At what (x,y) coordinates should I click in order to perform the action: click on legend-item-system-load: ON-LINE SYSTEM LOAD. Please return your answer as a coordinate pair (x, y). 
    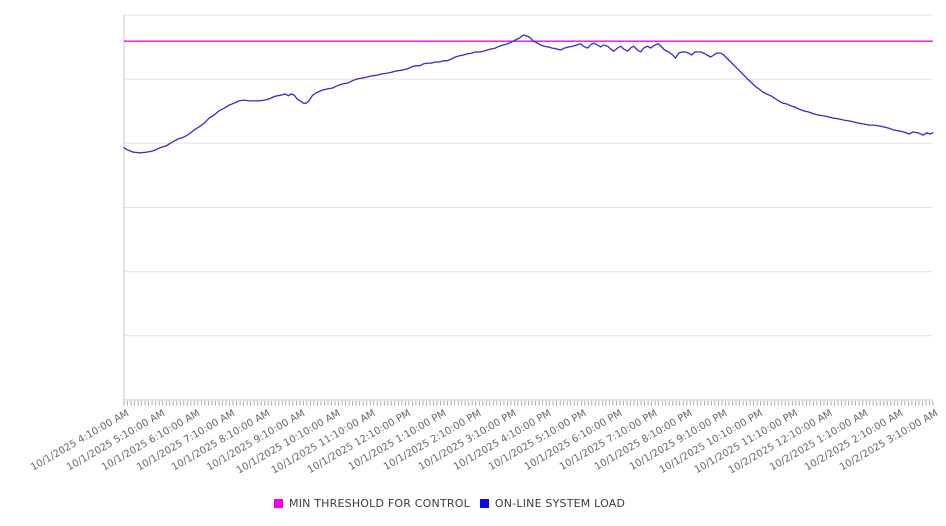
    Looking at the image, I should click on (552, 503).